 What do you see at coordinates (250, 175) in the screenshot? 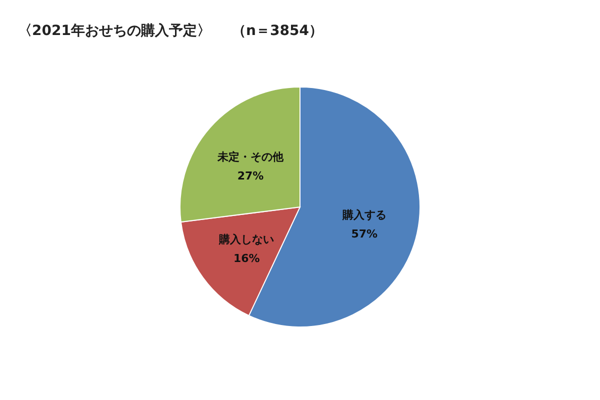
I see `data-label: 27%` at bounding box center [250, 175].